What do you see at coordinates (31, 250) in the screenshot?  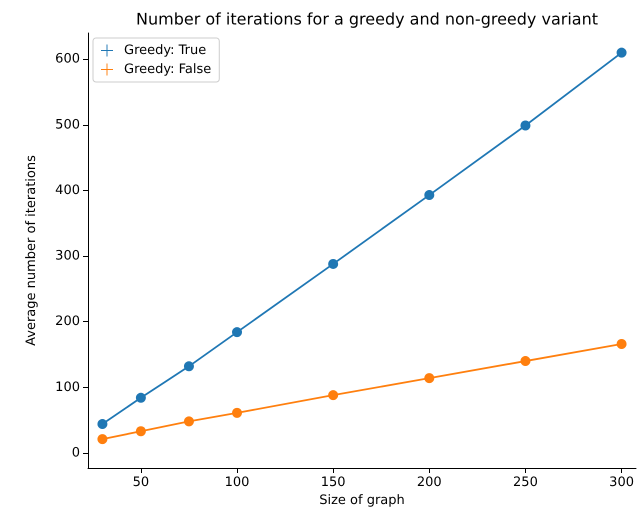 I see `y-axis-title: Average number of iterations` at bounding box center [31, 250].